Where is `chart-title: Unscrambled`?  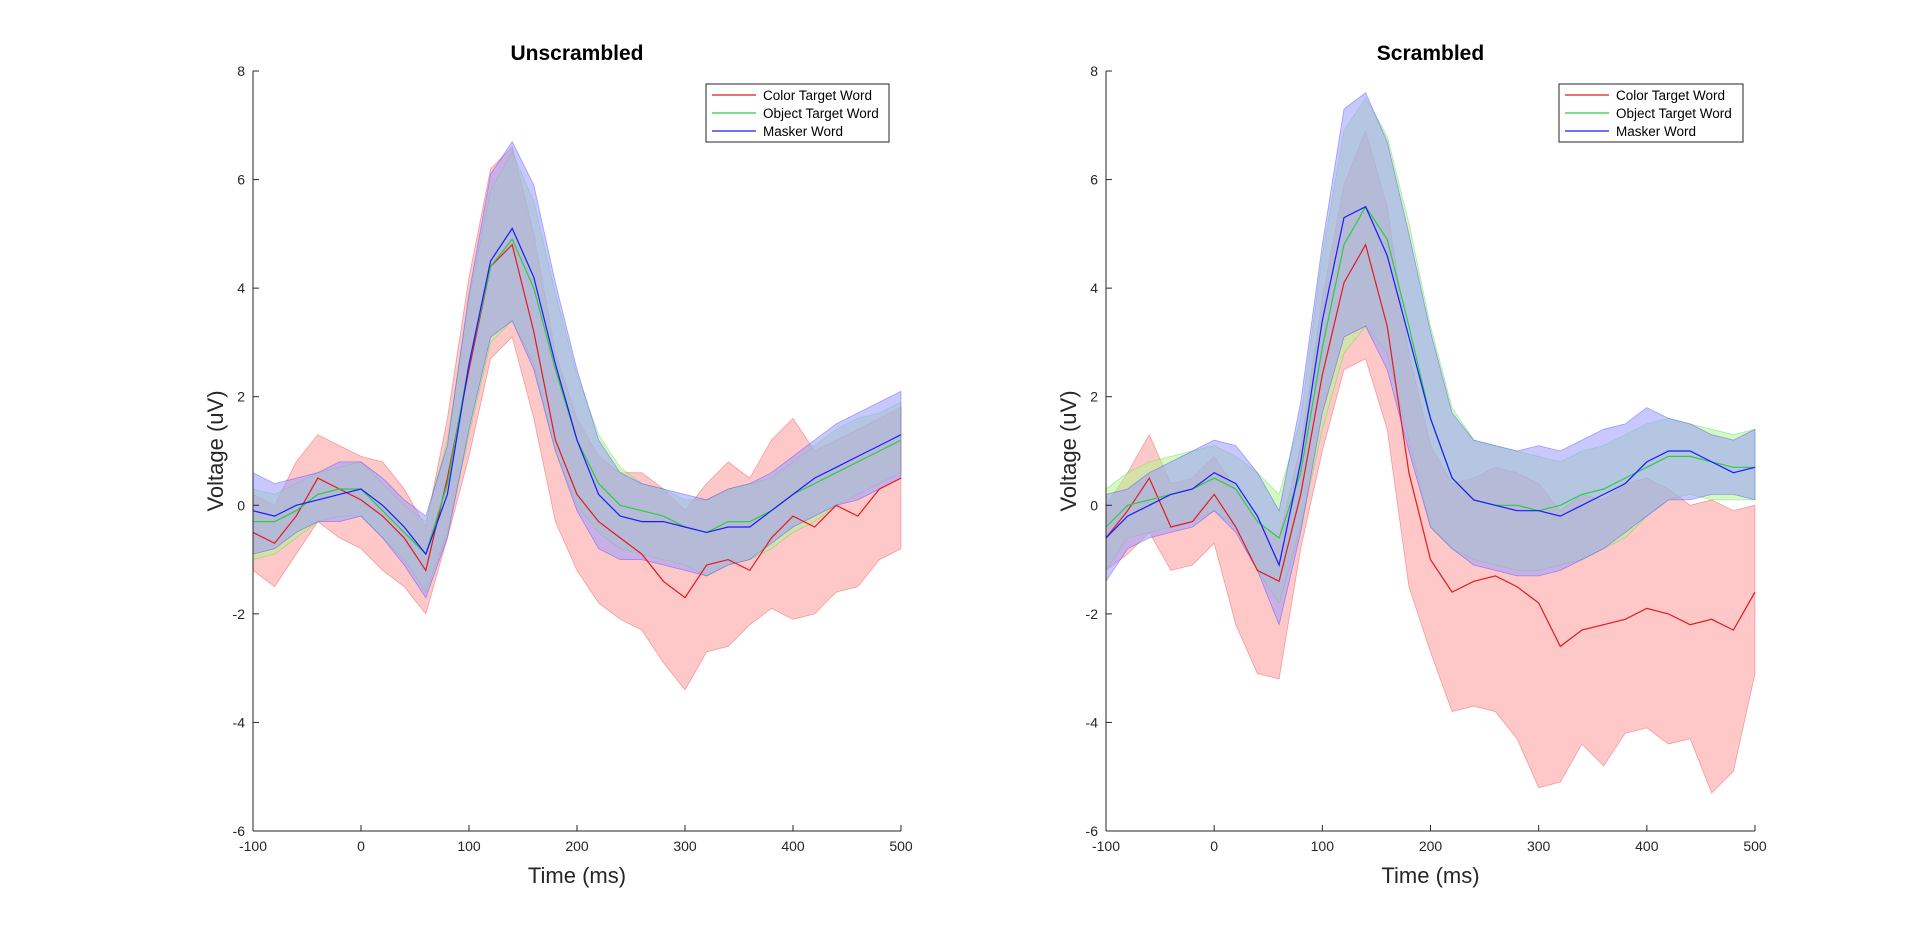
chart-title: Unscrambled is located at coordinates (576, 53).